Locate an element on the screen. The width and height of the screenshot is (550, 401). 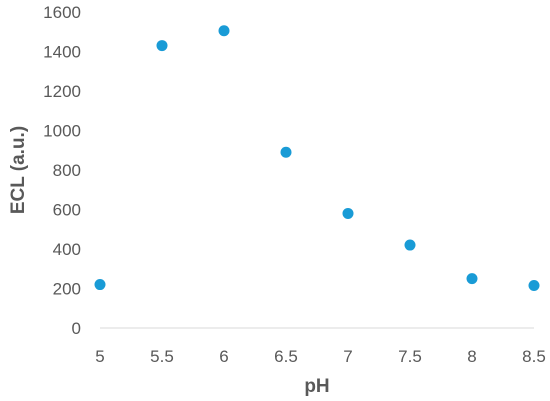
y-tick-label: 800 is located at coordinates (67, 170).